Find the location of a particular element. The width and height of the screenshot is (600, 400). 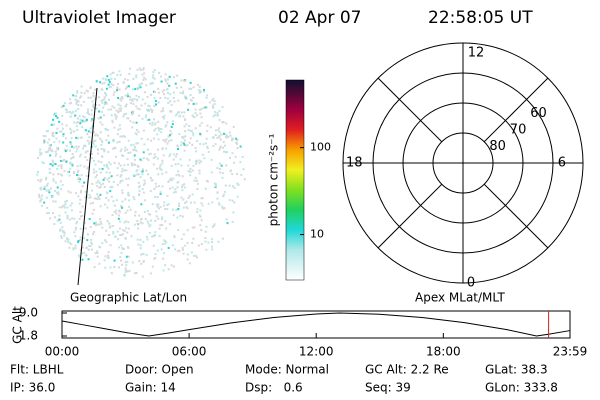

time: 22:58:05 UT is located at coordinates (480, 18).